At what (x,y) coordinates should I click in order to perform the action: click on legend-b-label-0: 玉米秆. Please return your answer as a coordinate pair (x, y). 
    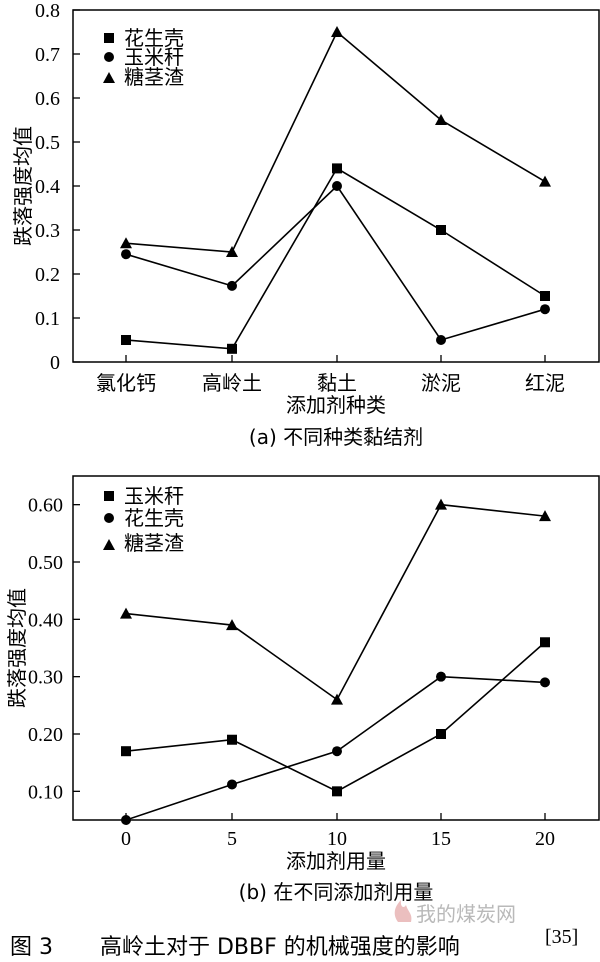
    Looking at the image, I should click on (154, 496).